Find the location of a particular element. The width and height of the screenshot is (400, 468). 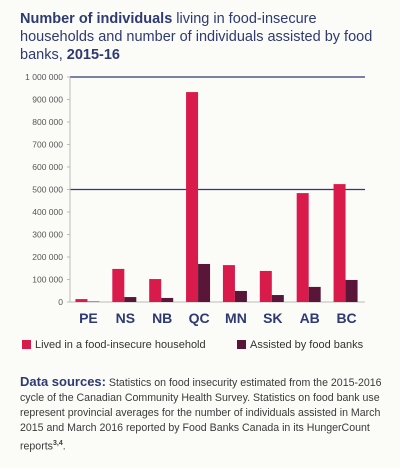

x-tick-label: NS is located at coordinates (125, 318).